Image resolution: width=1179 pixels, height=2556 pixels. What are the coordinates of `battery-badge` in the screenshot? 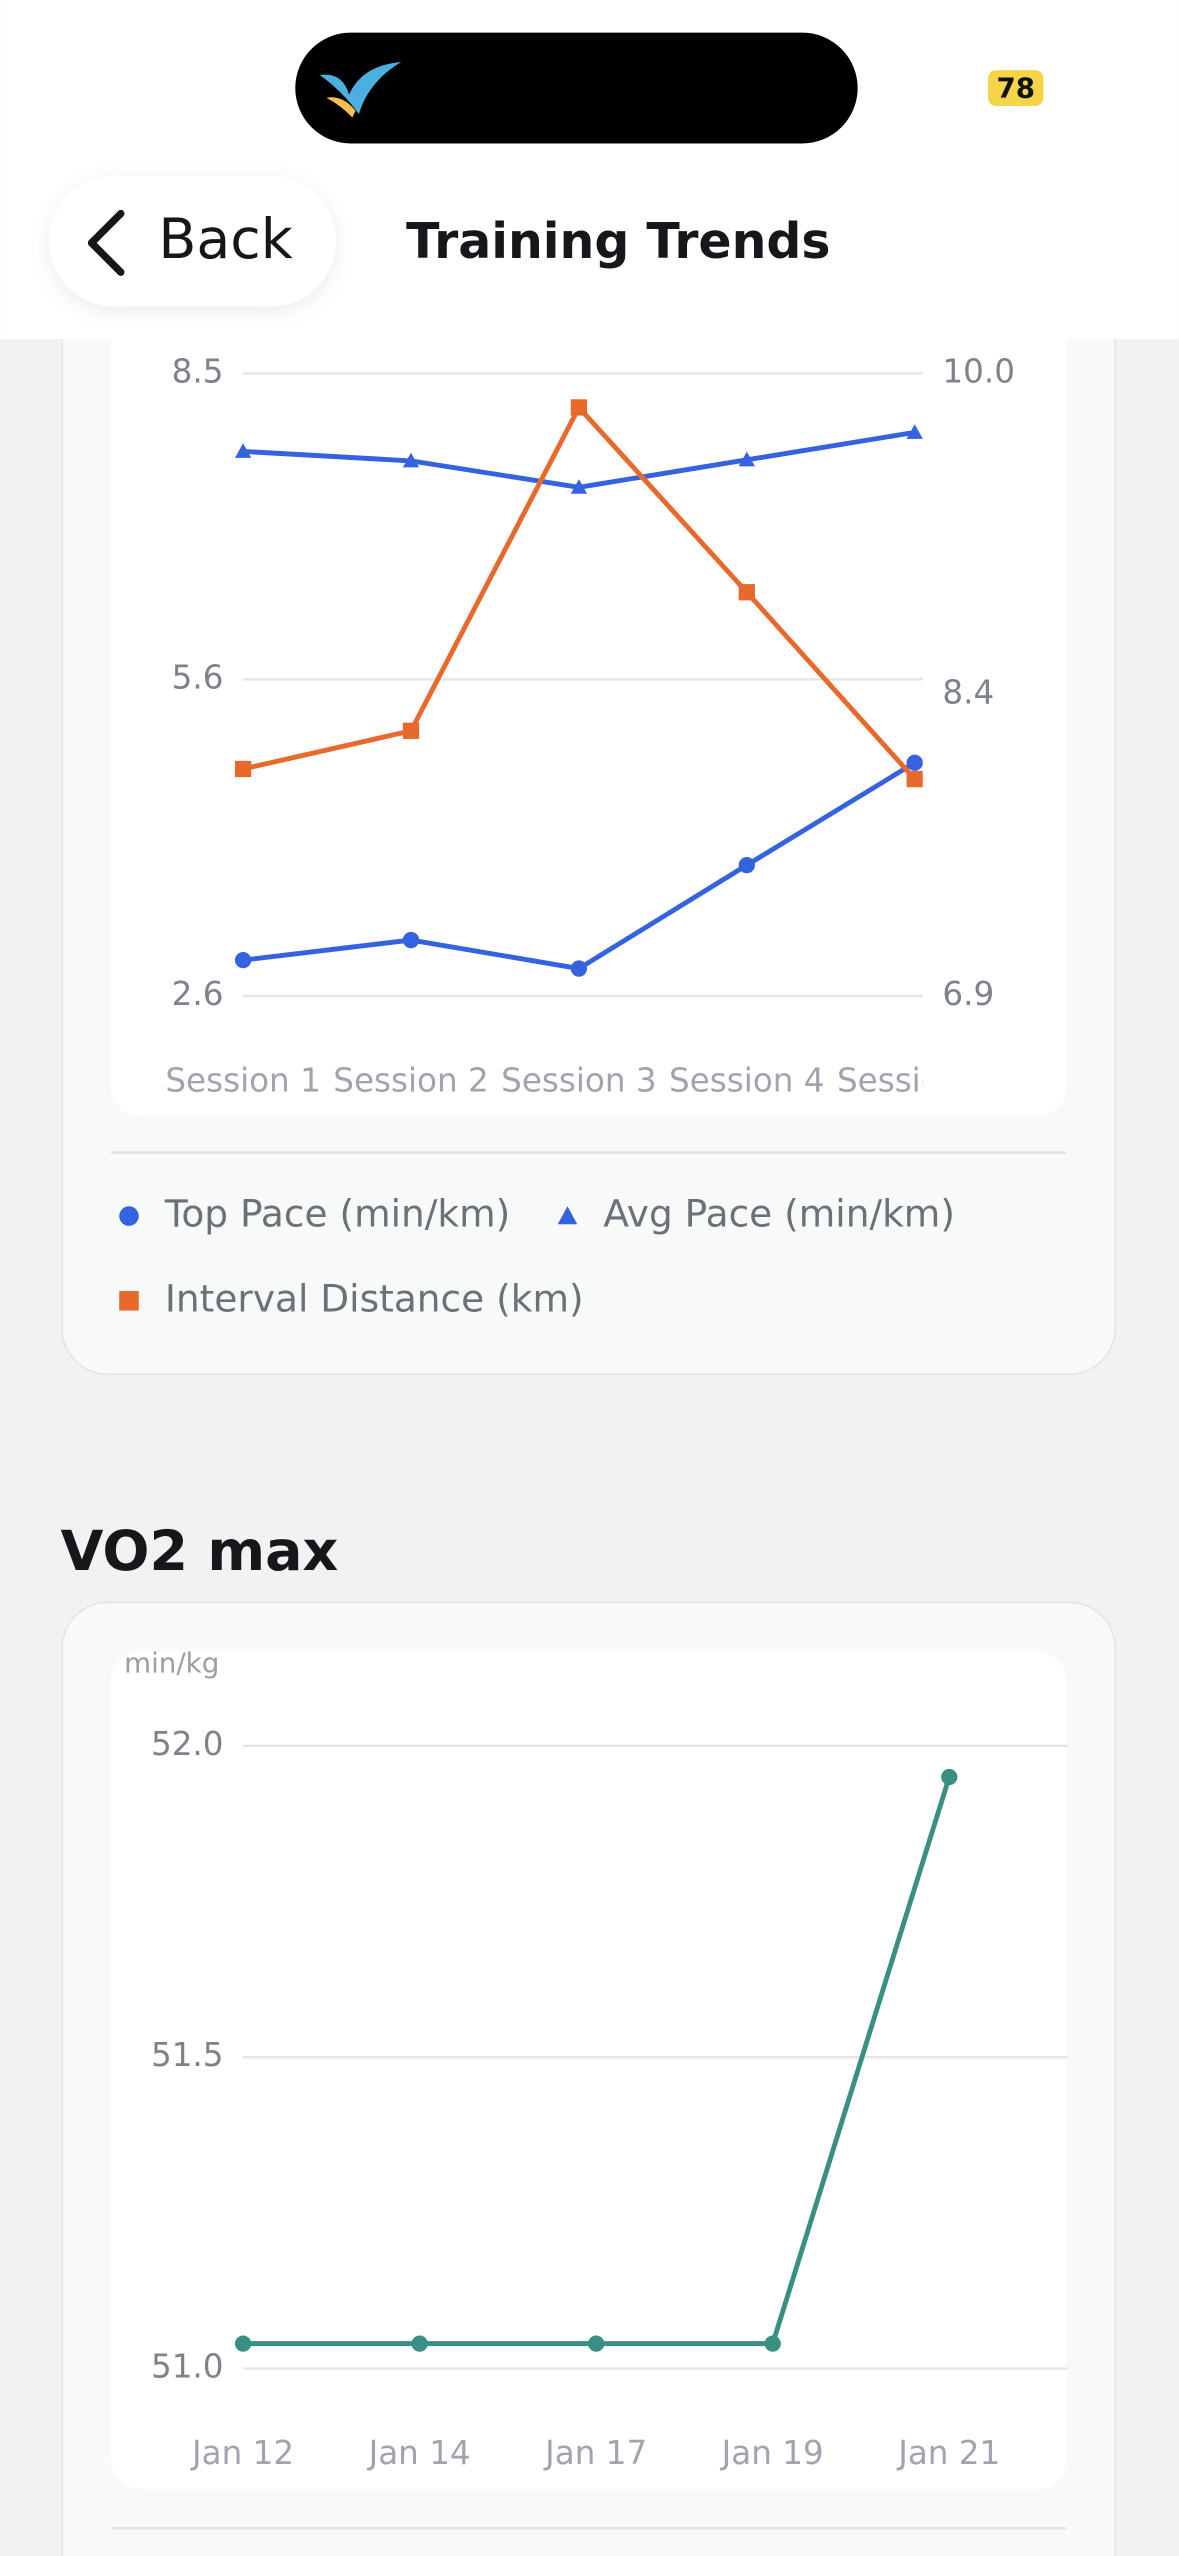 It's located at (1016, 88).